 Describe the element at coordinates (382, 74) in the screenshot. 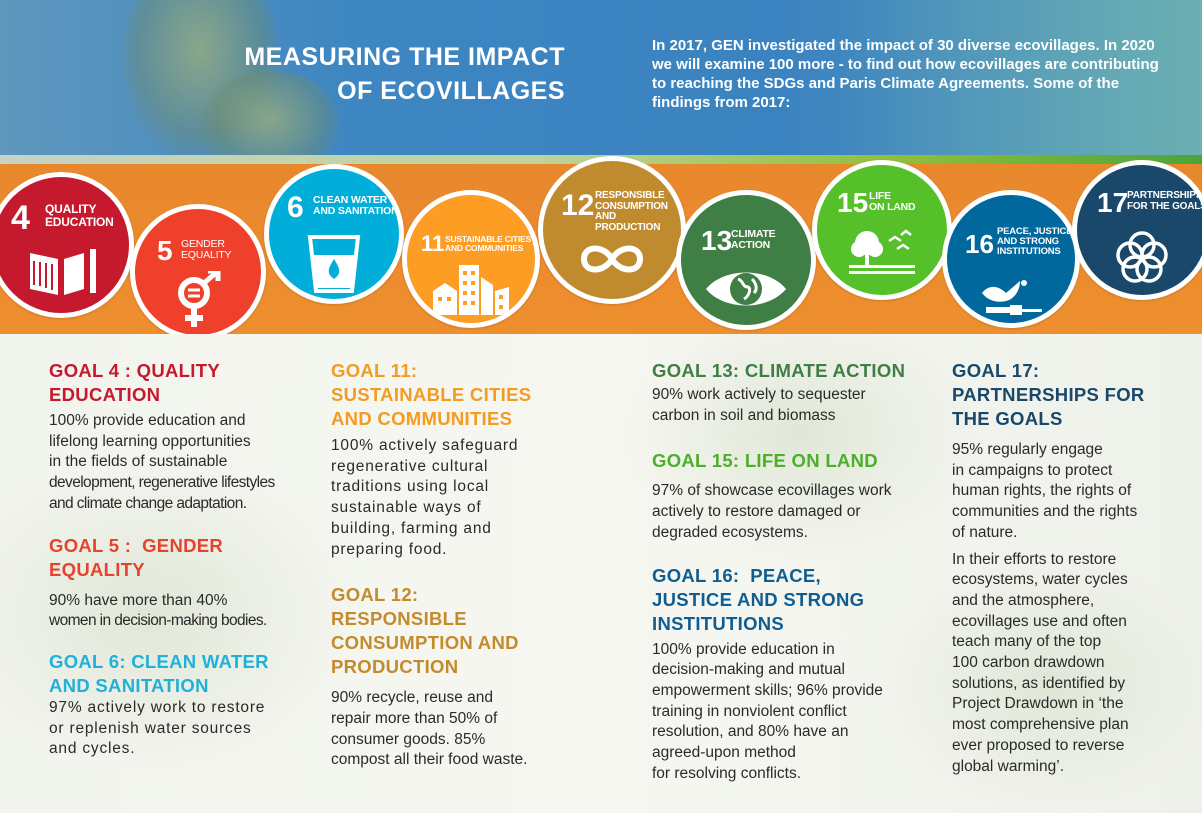

I see `page-title: MEASURING THE IMPACT OF ECOVILLAGES` at that location.